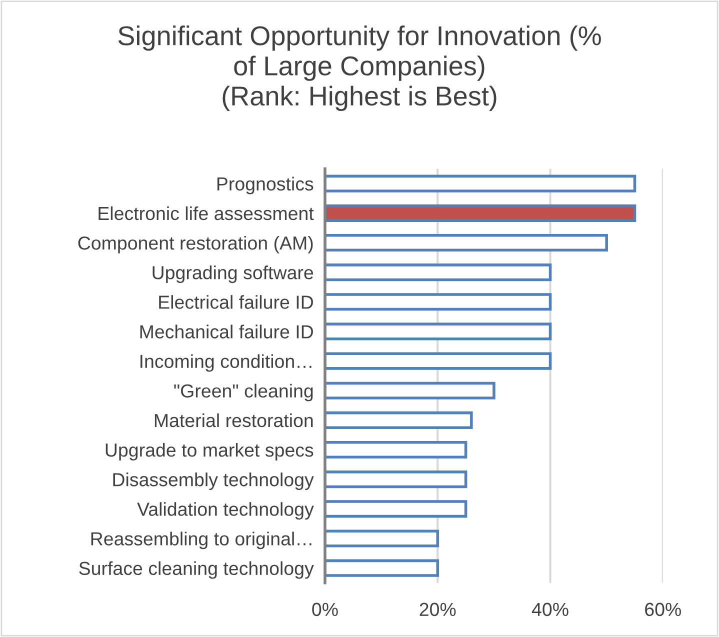 The height and width of the screenshot is (637, 719). I want to click on x-tick-label: 60%, so click(663, 609).